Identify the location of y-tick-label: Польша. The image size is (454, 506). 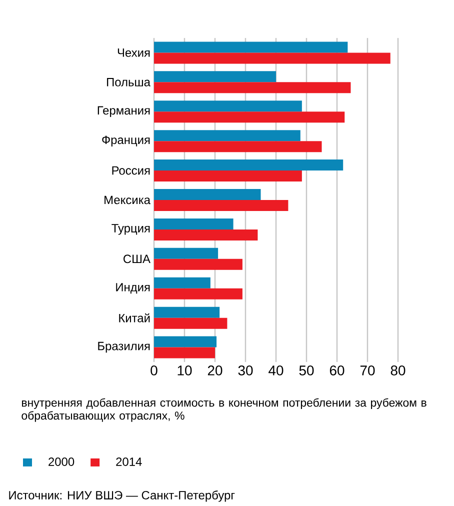
(128, 82).